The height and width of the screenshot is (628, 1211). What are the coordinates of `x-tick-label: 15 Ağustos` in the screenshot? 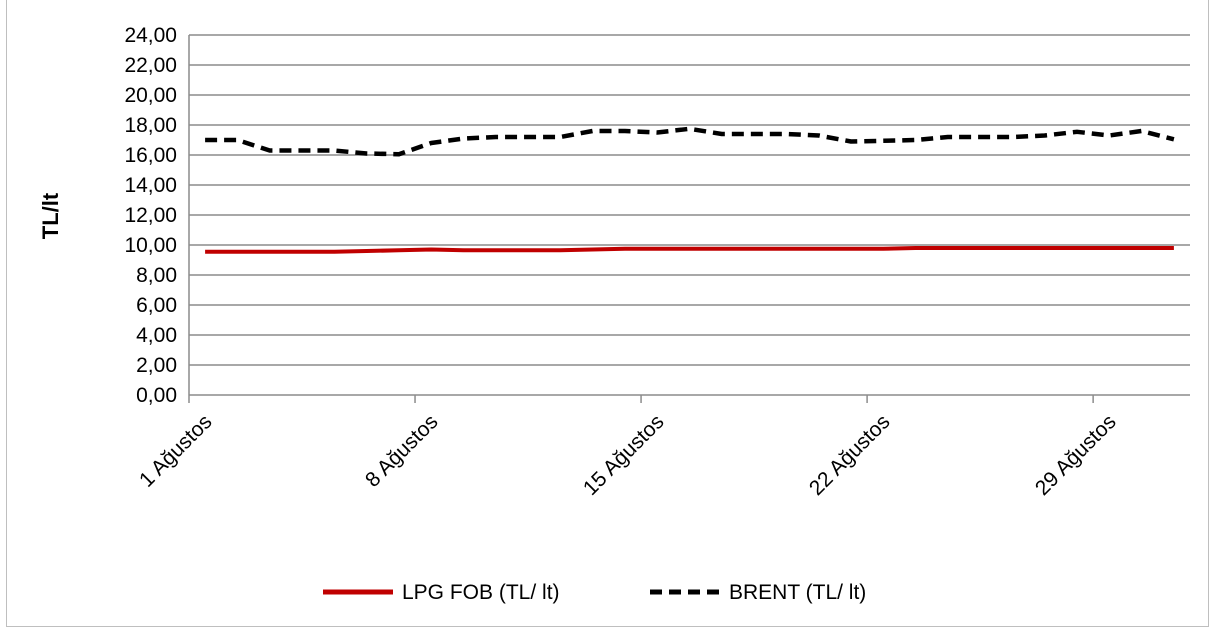 It's located at (624, 455).